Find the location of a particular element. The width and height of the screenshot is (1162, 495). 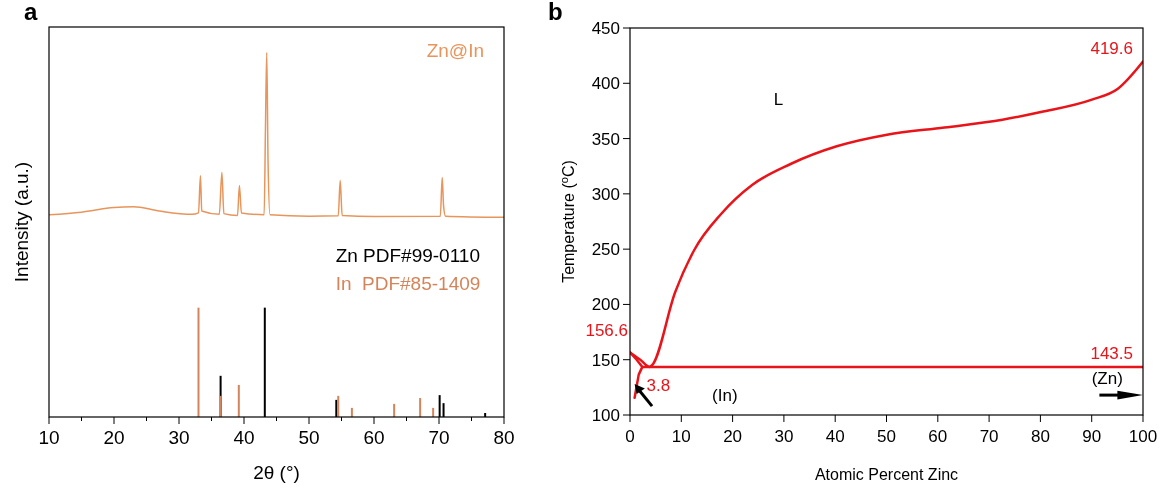

y-tick-label: 300 is located at coordinates (605, 194).